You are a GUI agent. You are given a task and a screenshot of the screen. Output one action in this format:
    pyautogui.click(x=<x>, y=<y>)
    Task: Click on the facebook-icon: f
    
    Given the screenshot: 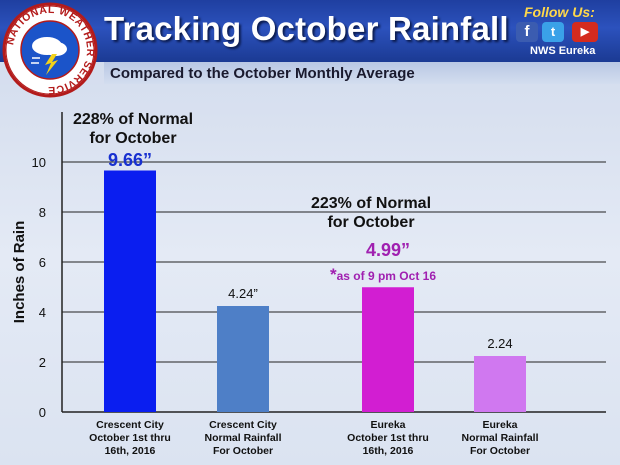 What is the action you would take?
    pyautogui.click(x=527, y=32)
    